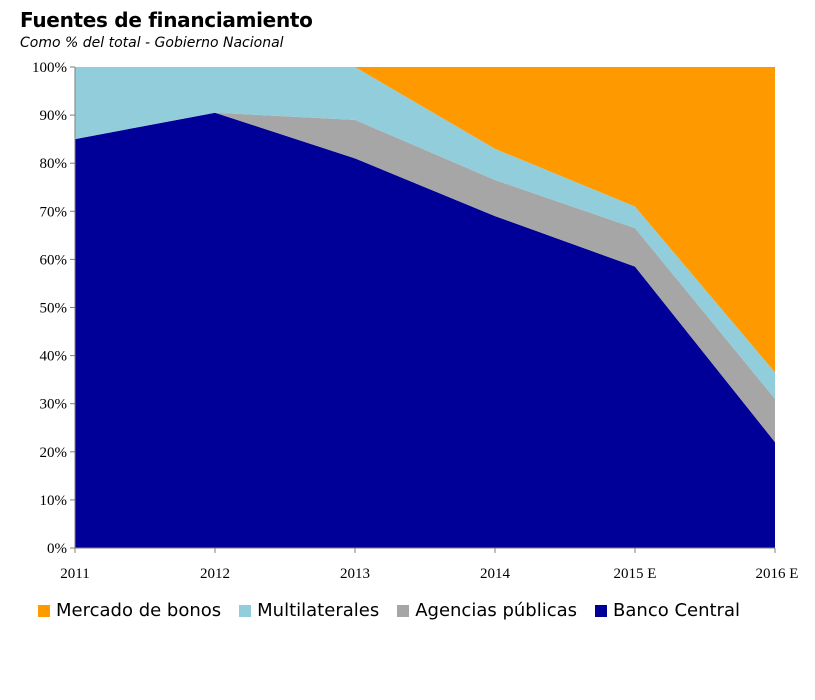 This screenshot has width=815, height=700. I want to click on legend-item-banco-central: Banco Central, so click(667, 610).